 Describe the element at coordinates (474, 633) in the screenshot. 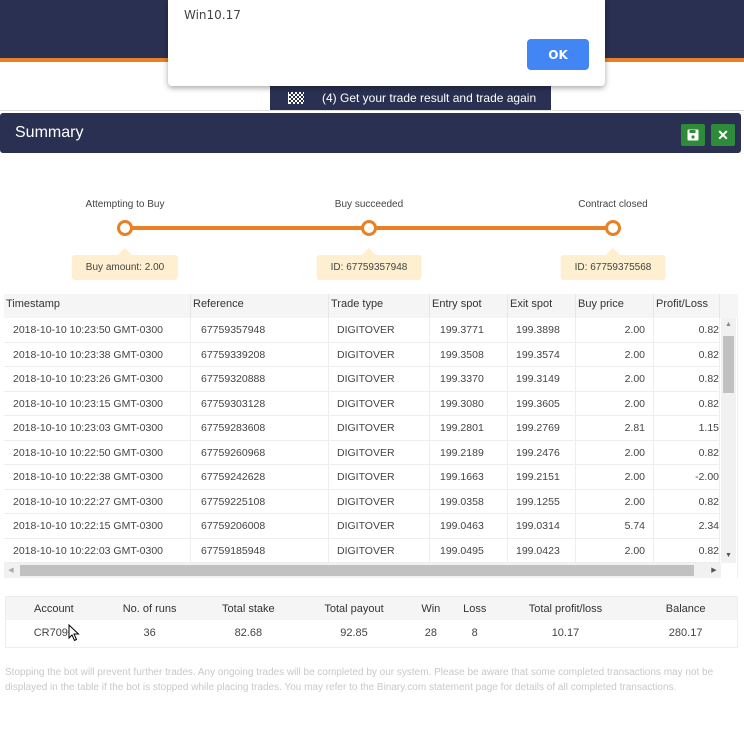

I see `loss-count: 8` at that location.